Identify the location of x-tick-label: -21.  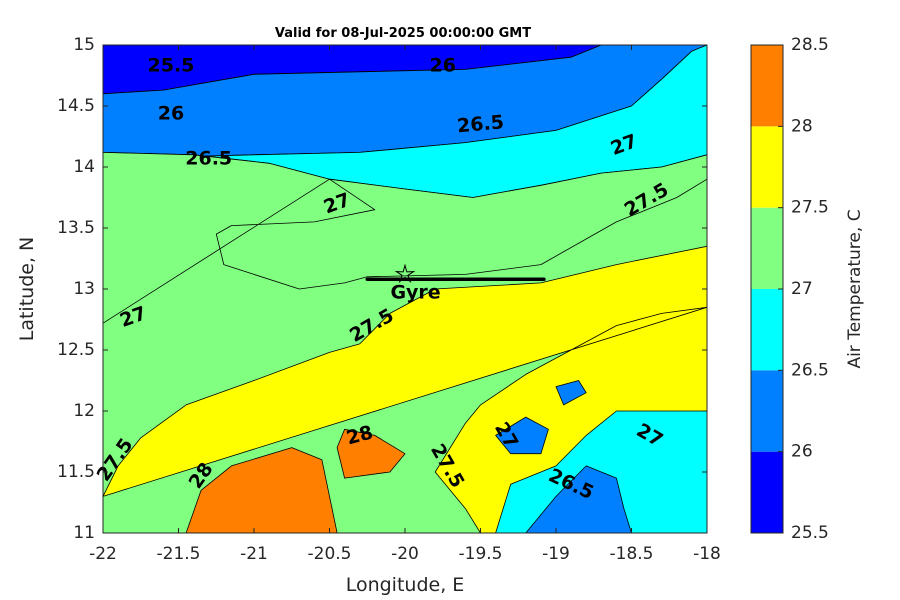
(254, 554).